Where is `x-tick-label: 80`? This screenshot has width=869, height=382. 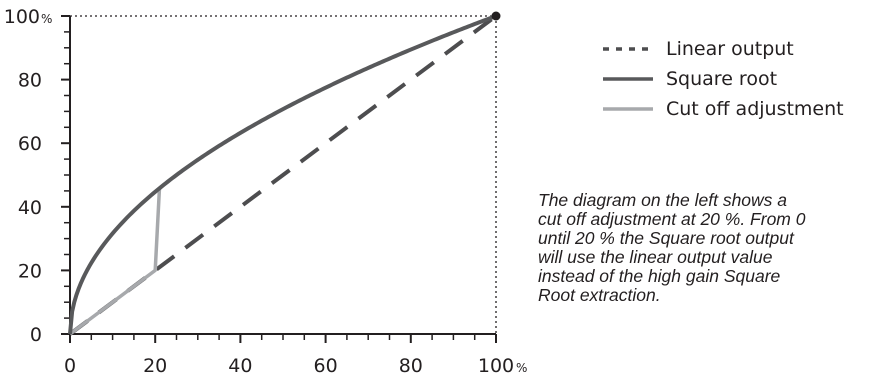 x-tick-label: 80 is located at coordinates (411, 366).